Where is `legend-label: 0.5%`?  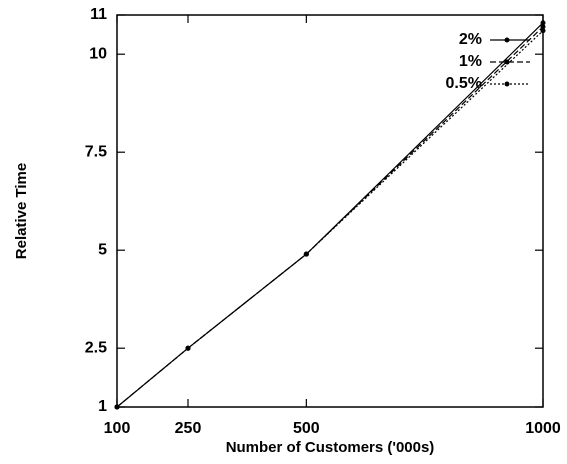 legend-label: 0.5% is located at coordinates (464, 83).